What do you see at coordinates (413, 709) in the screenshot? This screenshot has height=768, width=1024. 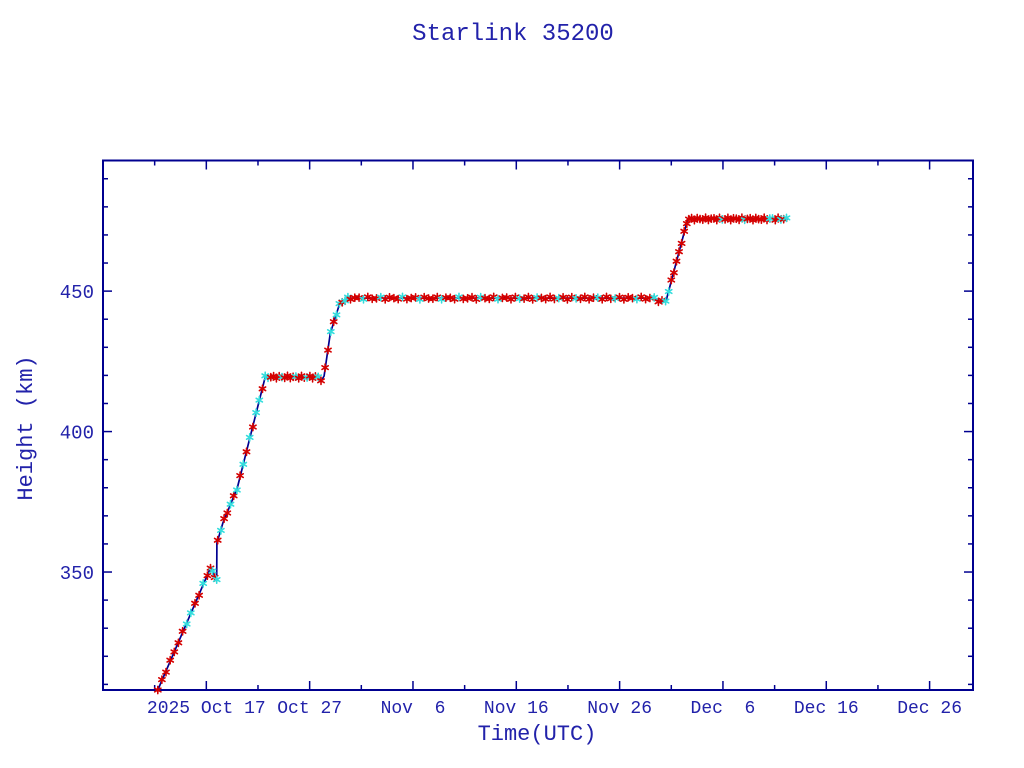 I see `x-tick-label: Nov 6` at bounding box center [413, 709].